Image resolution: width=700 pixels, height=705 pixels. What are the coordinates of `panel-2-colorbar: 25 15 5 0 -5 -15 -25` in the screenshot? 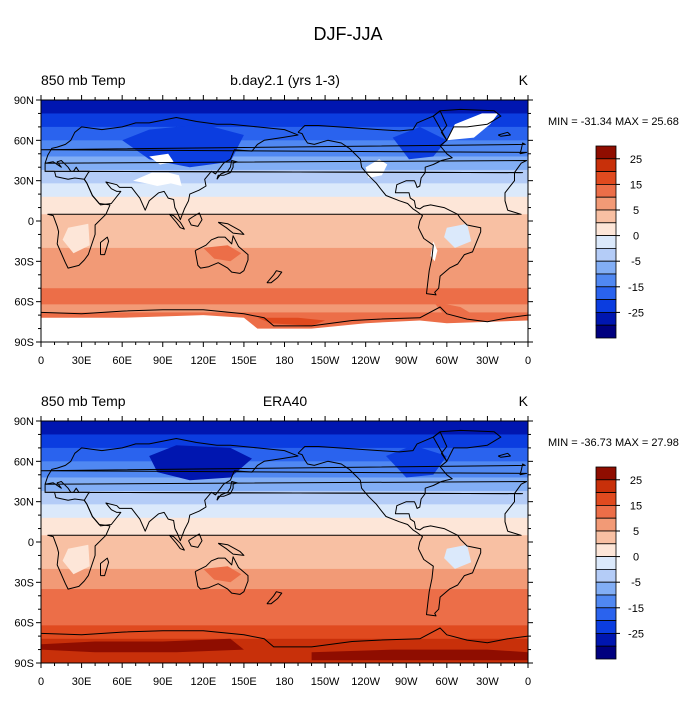 It's located at (619, 563).